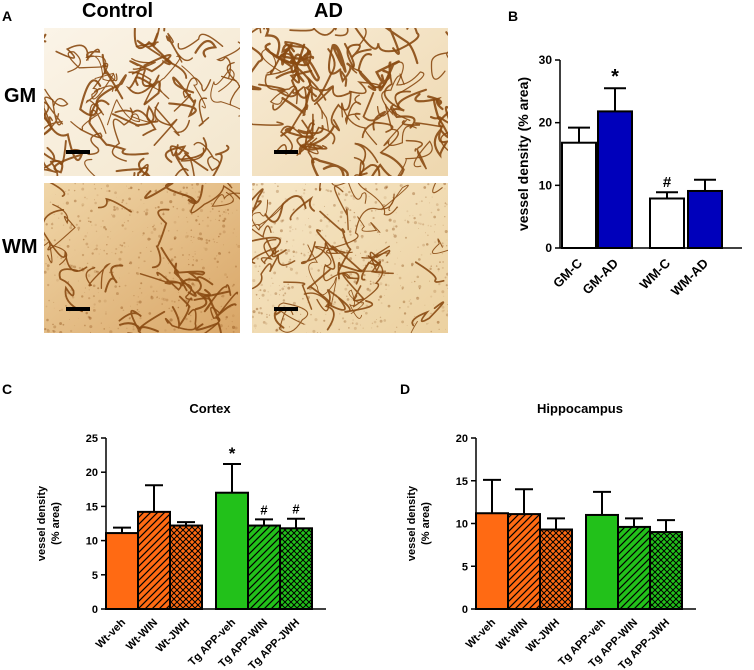 The image size is (754, 670). Describe the element at coordinates (210, 408) in the screenshot. I see `chart-title: Cortex` at that location.